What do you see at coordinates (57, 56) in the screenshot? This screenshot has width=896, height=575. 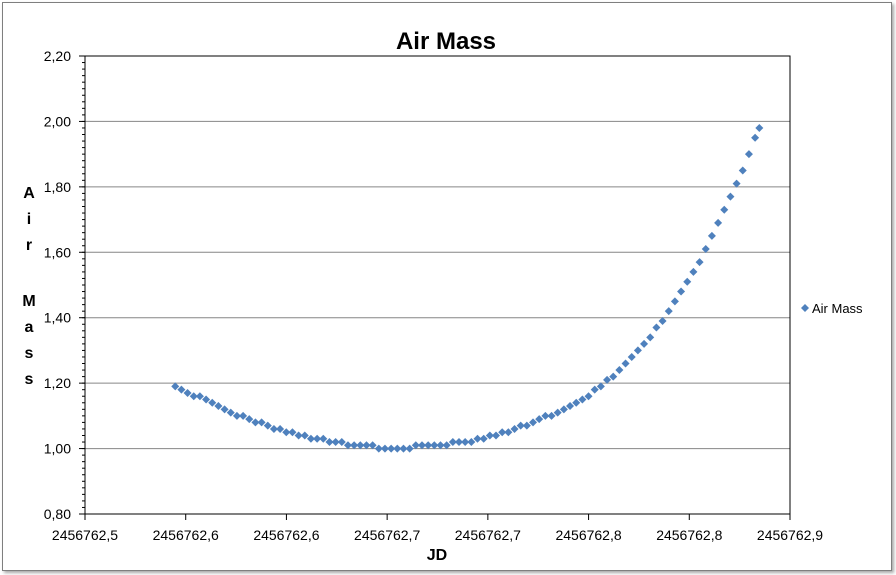 I see `y-tick-label: 2,20` at bounding box center [57, 56].